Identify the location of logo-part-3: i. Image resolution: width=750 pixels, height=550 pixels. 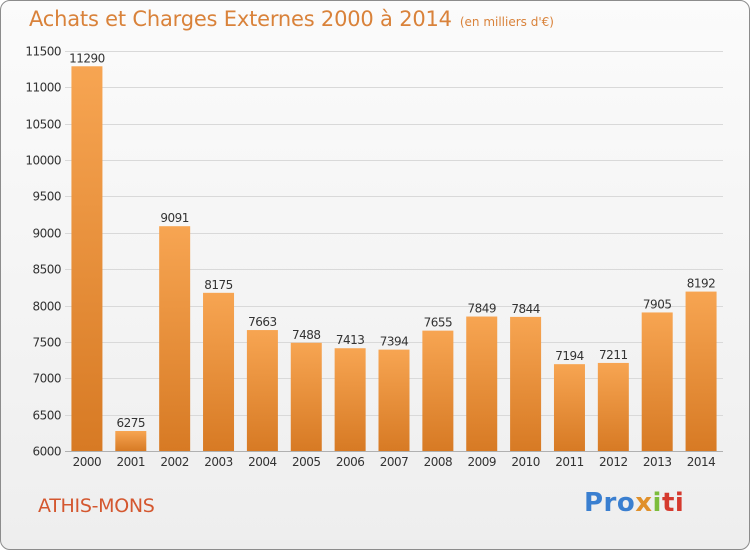
(657, 503).